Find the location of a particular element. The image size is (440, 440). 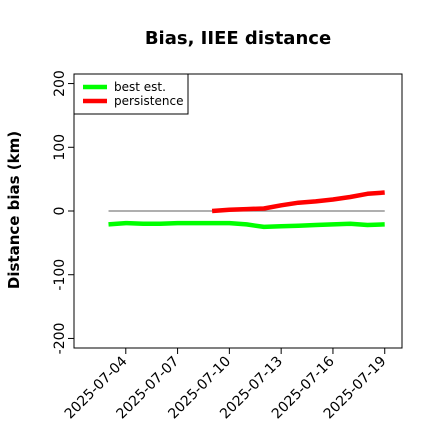

y-tick-label: 0 is located at coordinates (60, 211).